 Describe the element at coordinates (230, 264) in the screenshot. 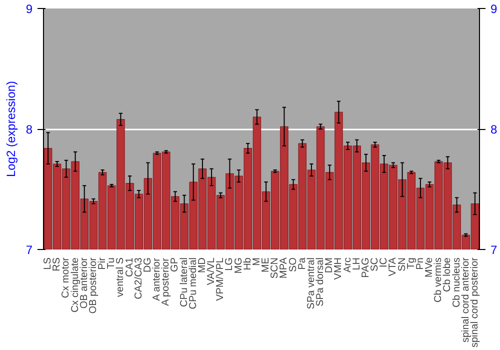

I see `x-tick-label: LG` at that location.